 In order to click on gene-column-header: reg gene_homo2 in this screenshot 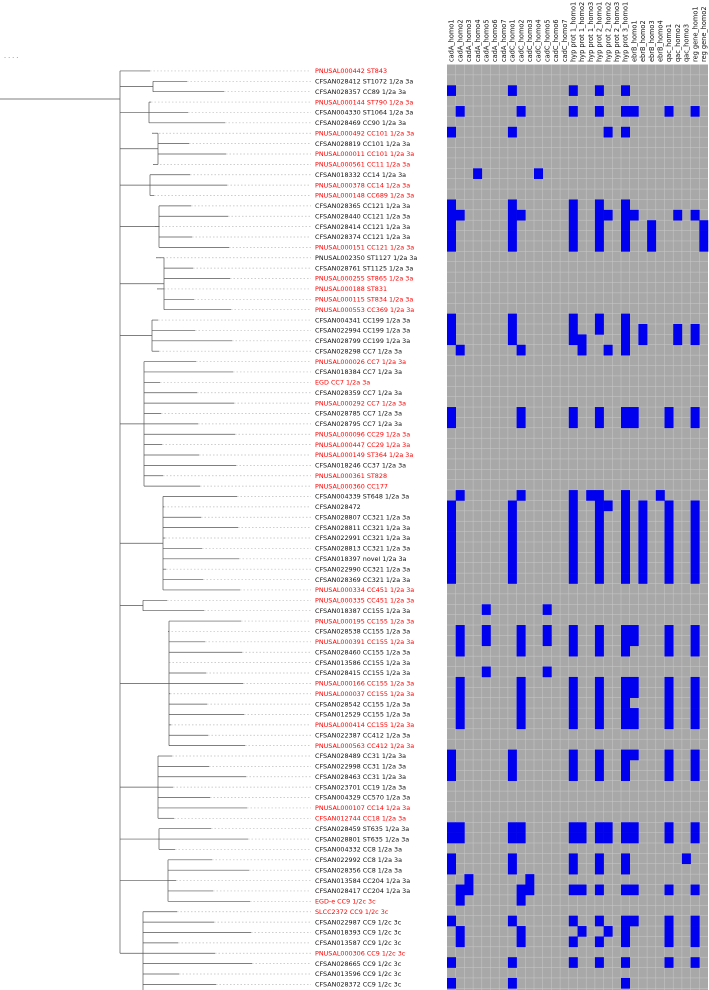, I will do `click(704, 34)`.